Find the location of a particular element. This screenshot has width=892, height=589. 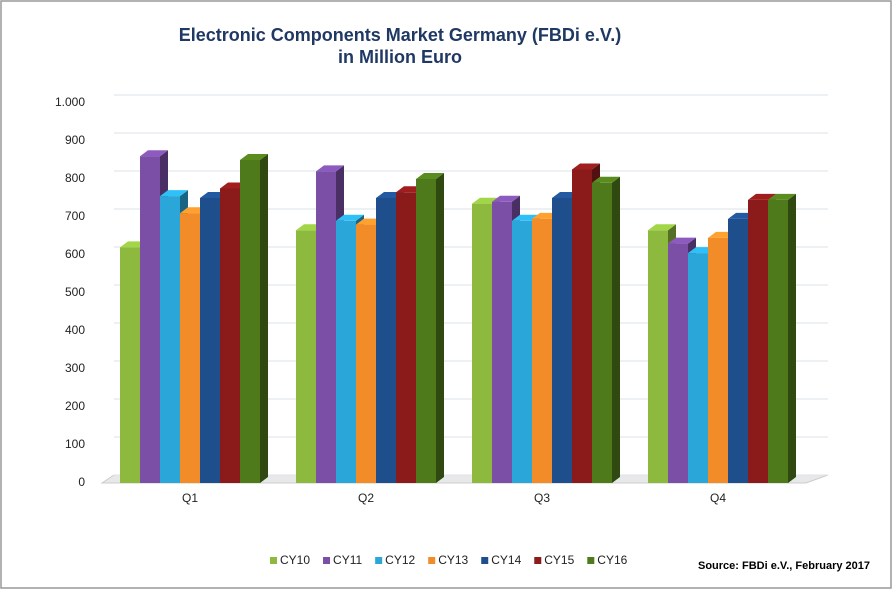

legend-label: CY10 is located at coordinates (295, 560).